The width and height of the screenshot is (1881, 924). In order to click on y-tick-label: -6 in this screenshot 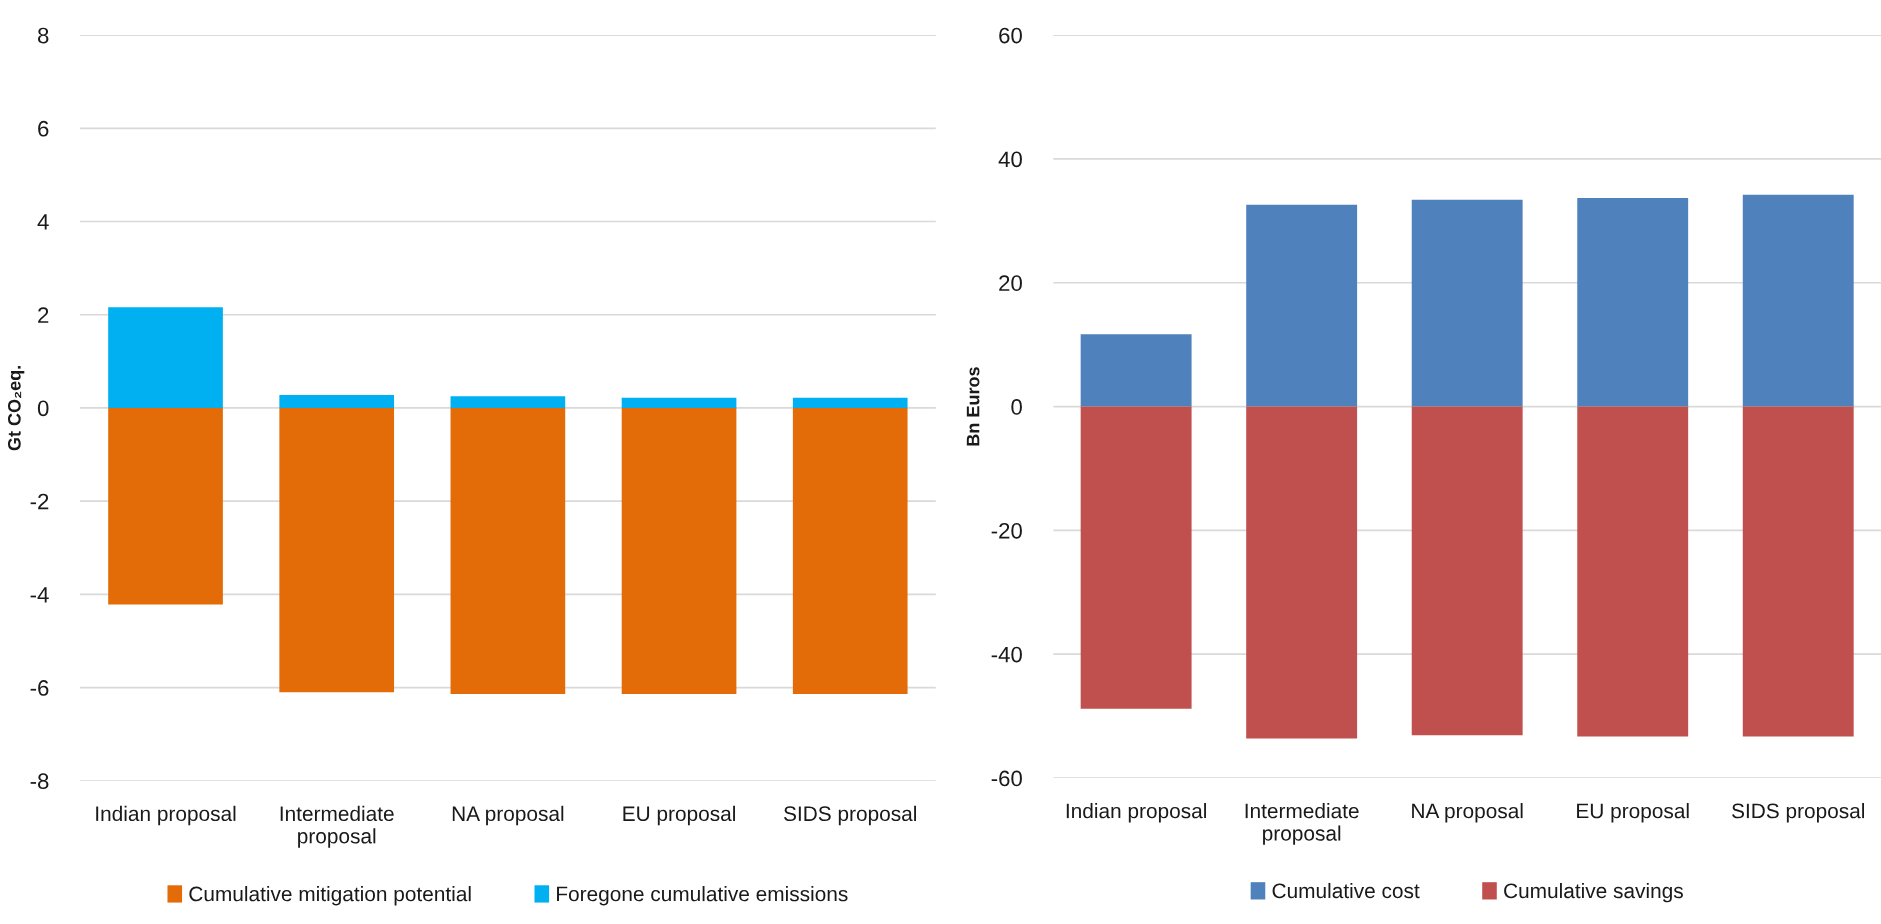, I will do `click(39, 688)`.